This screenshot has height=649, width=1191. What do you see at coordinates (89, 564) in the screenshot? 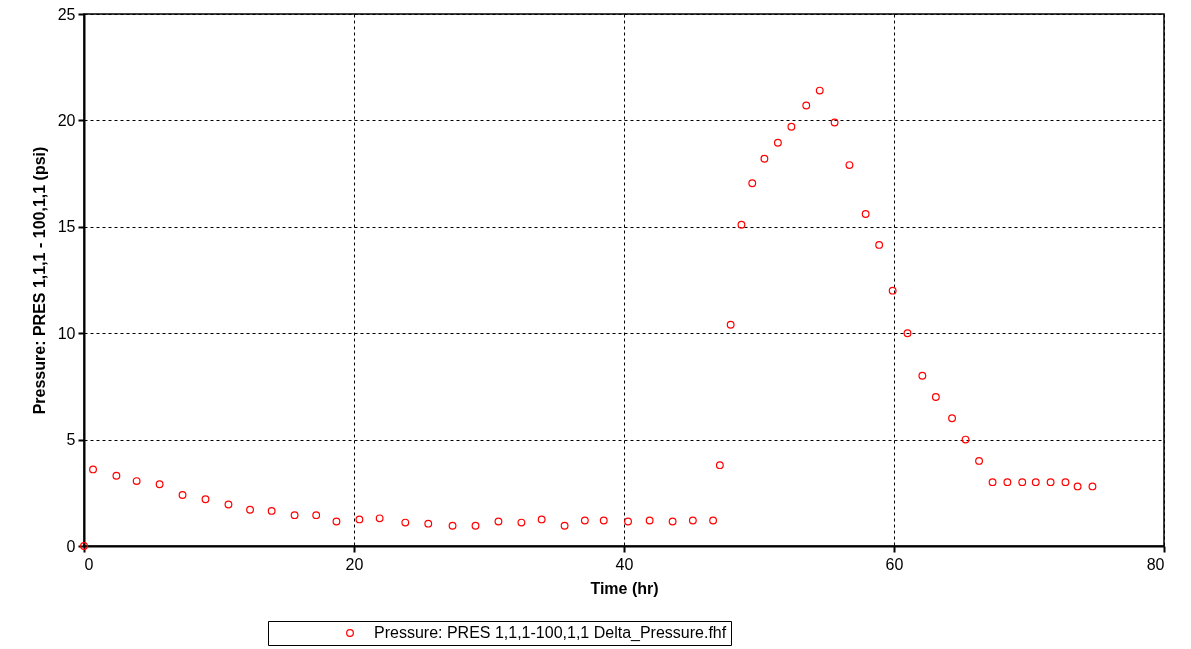
I see `x-tick-label: 0` at bounding box center [89, 564].